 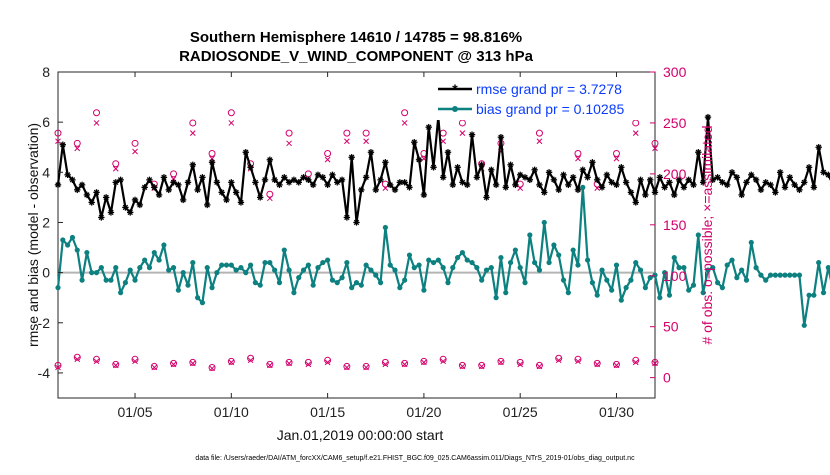 I want to click on legend-rmse-marker: *, so click(x=455, y=89).